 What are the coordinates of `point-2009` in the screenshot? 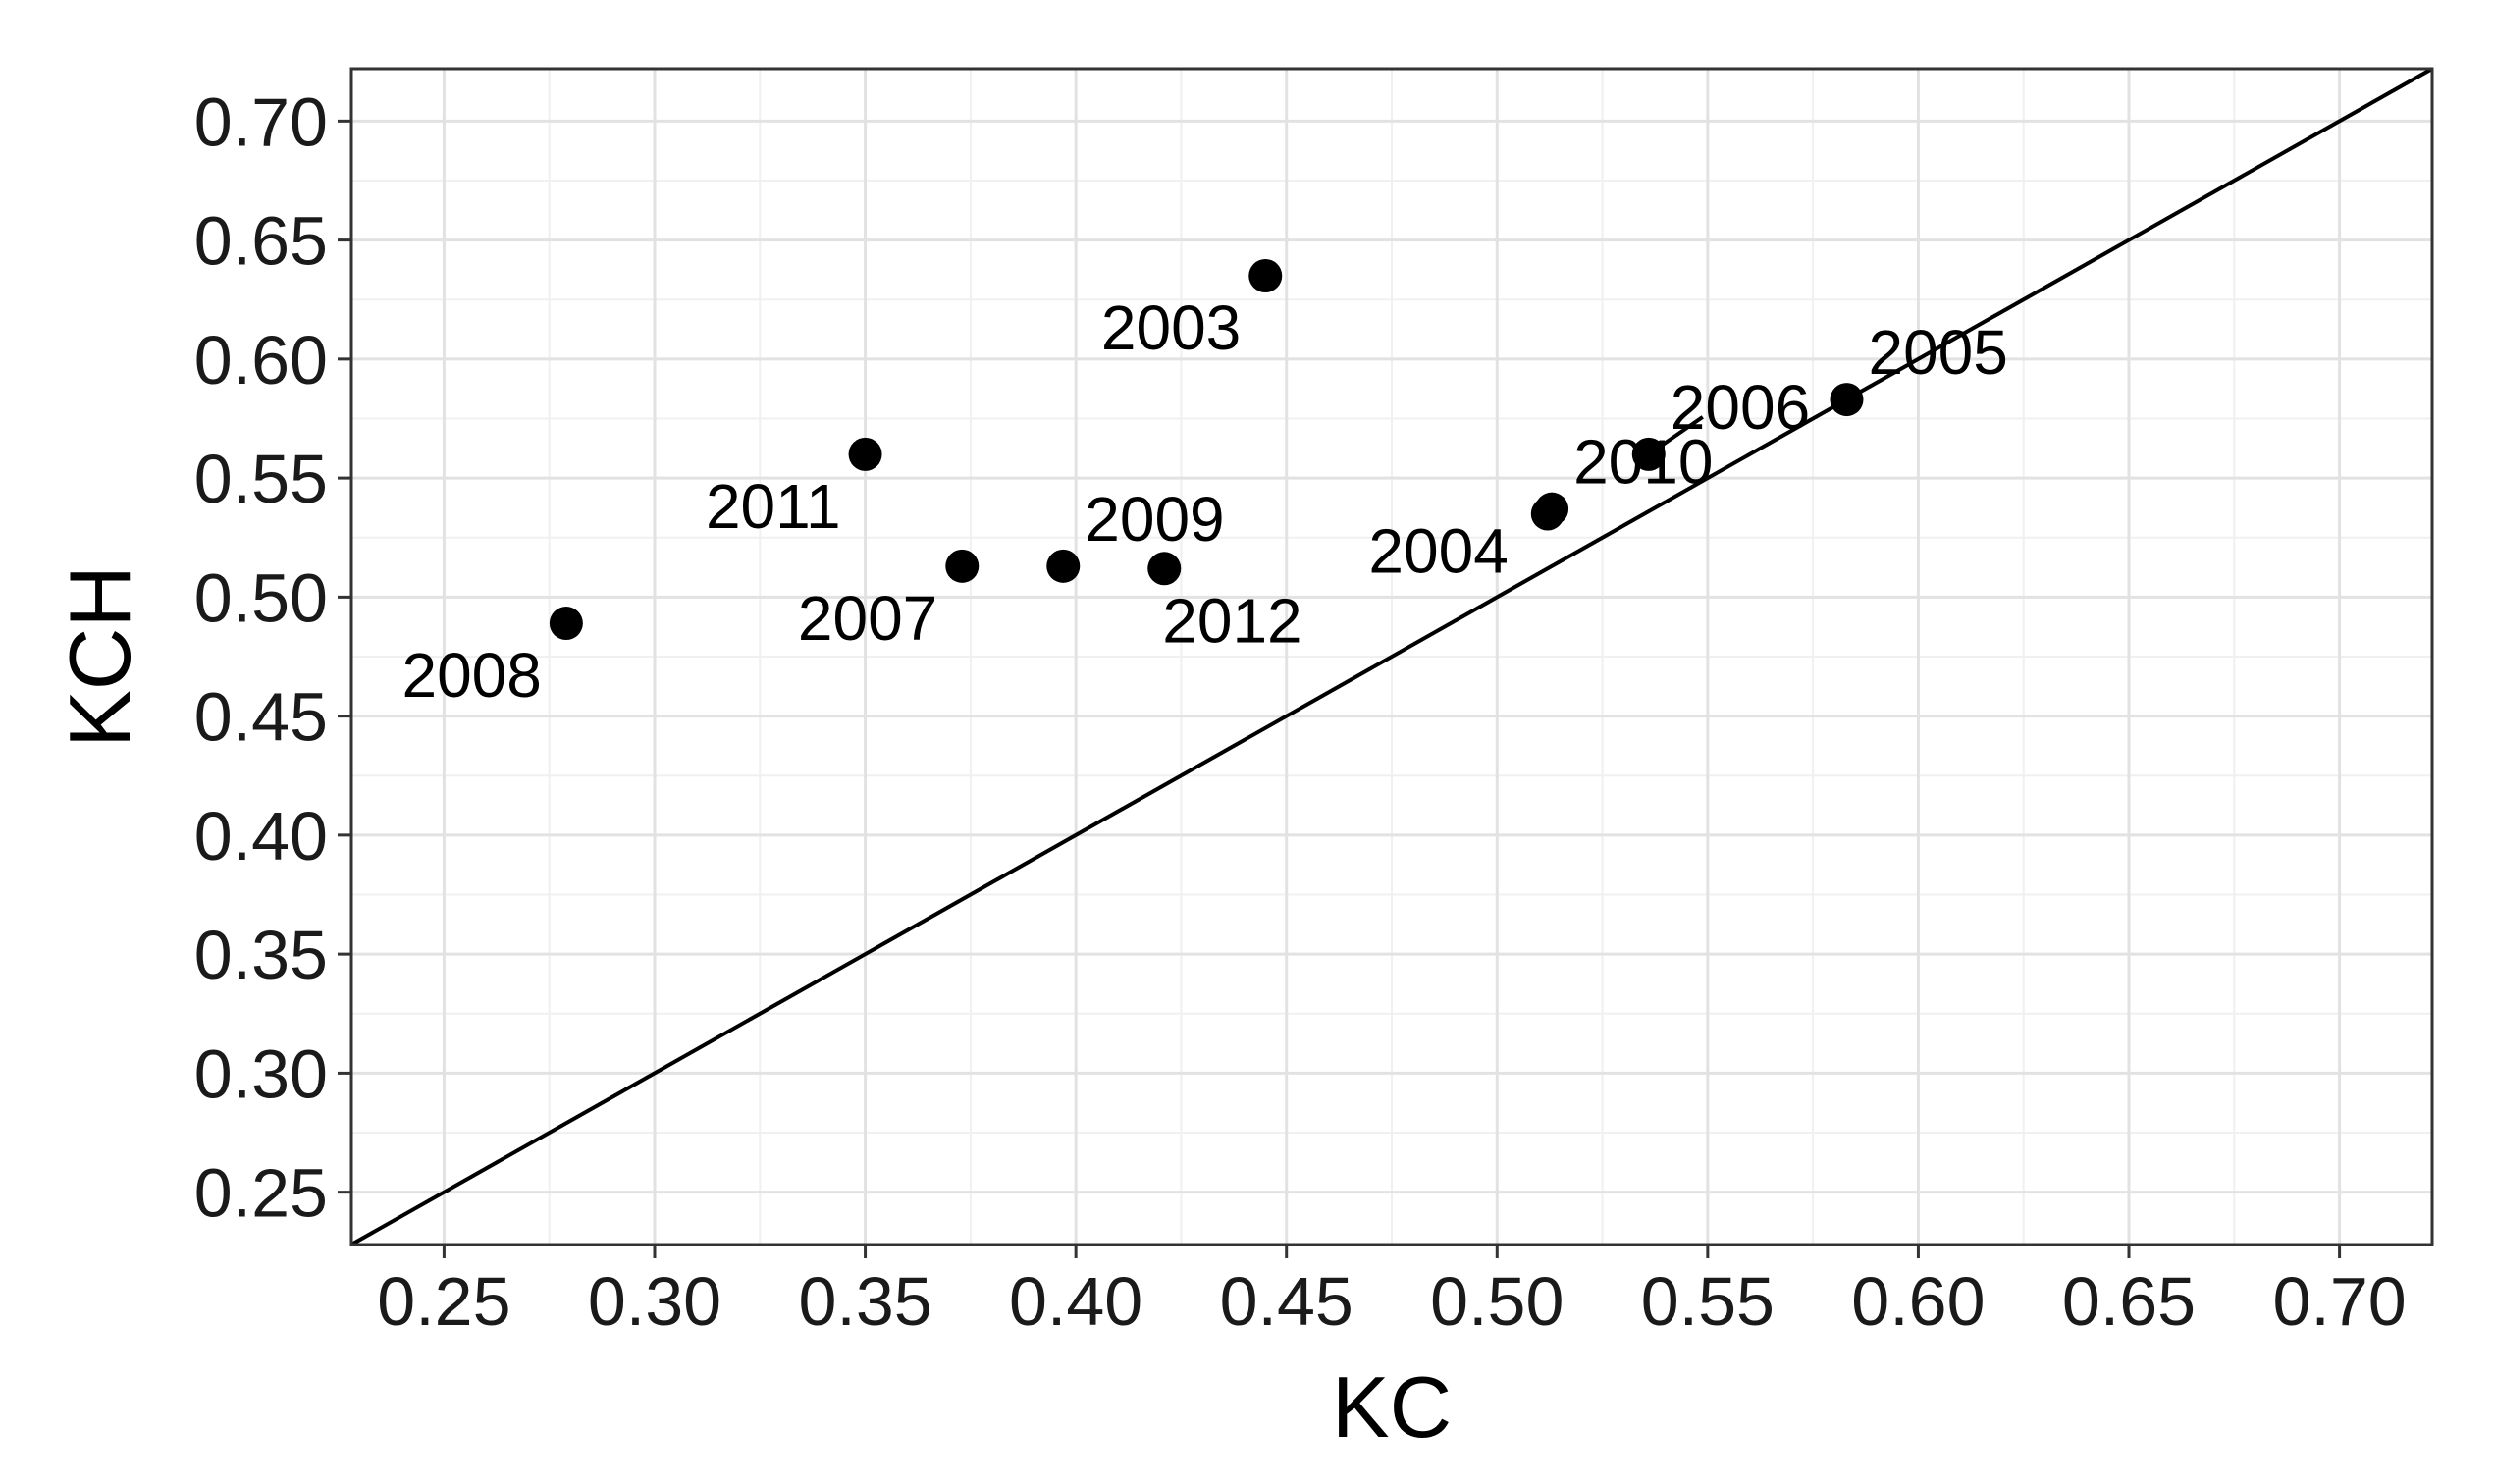 It's located at (1063, 566).